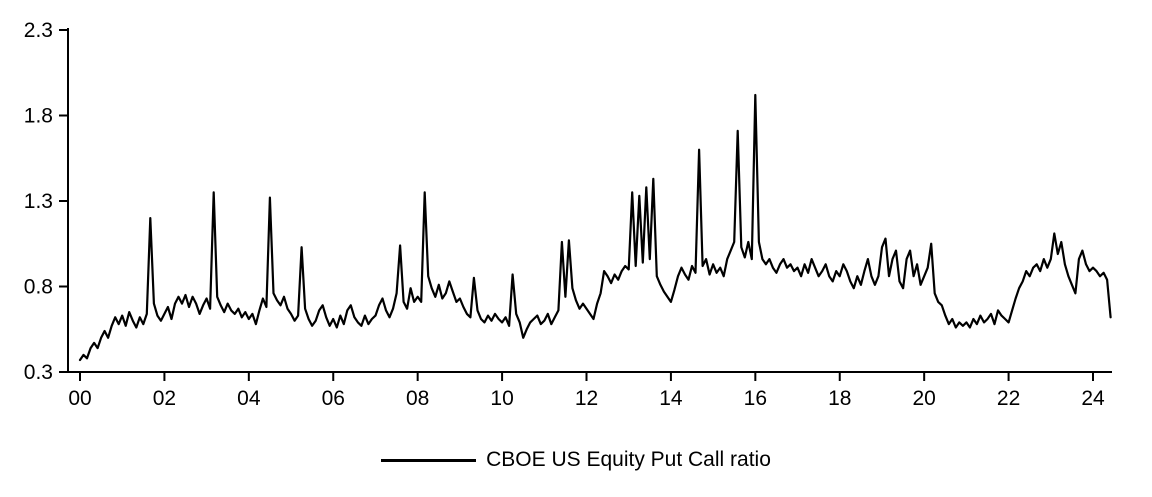 This screenshot has height=497, width=1152. I want to click on chart-legend: CBOE US Equity Put Call ratio, so click(576, 460).